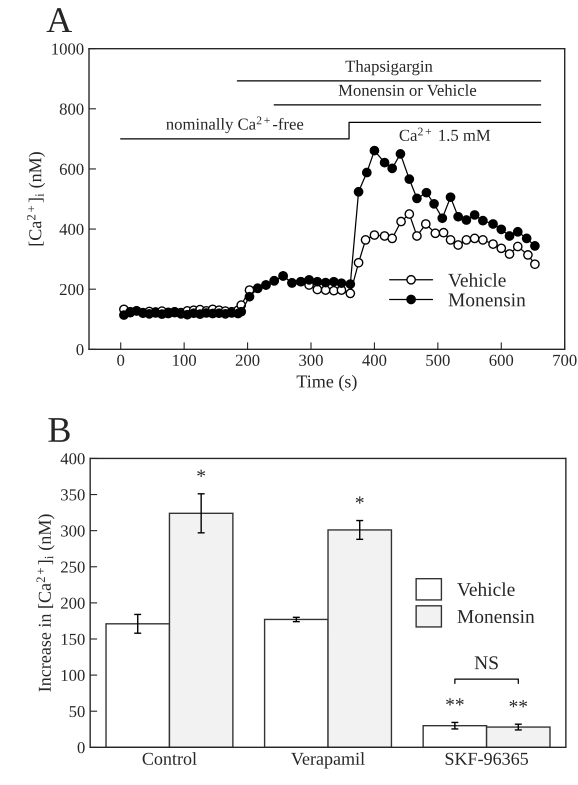 Image resolution: width=578 pixels, height=785 pixels. What do you see at coordinates (501, 360) in the screenshot?
I see `x-tick-label: 600` at bounding box center [501, 360].